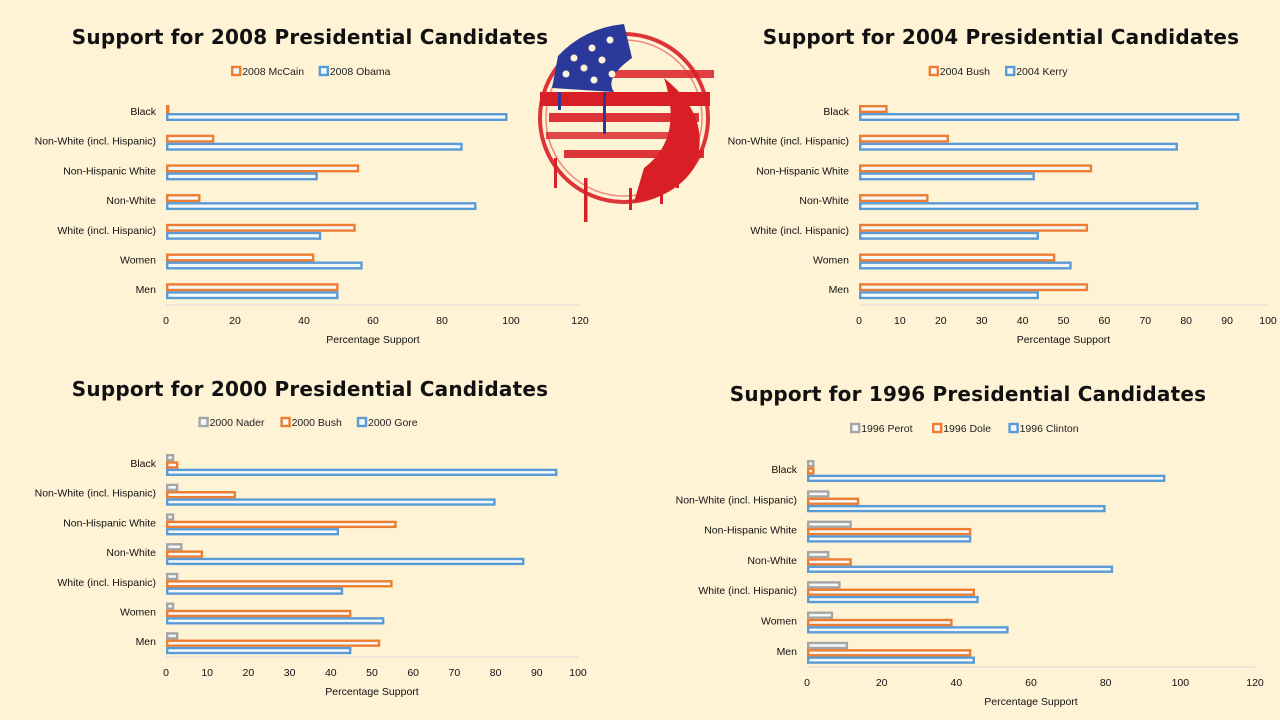 Image resolution: width=1280 pixels, height=720 pixels. I want to click on chart-title: Support for 2000 Presidential Candidates, so click(310, 389).